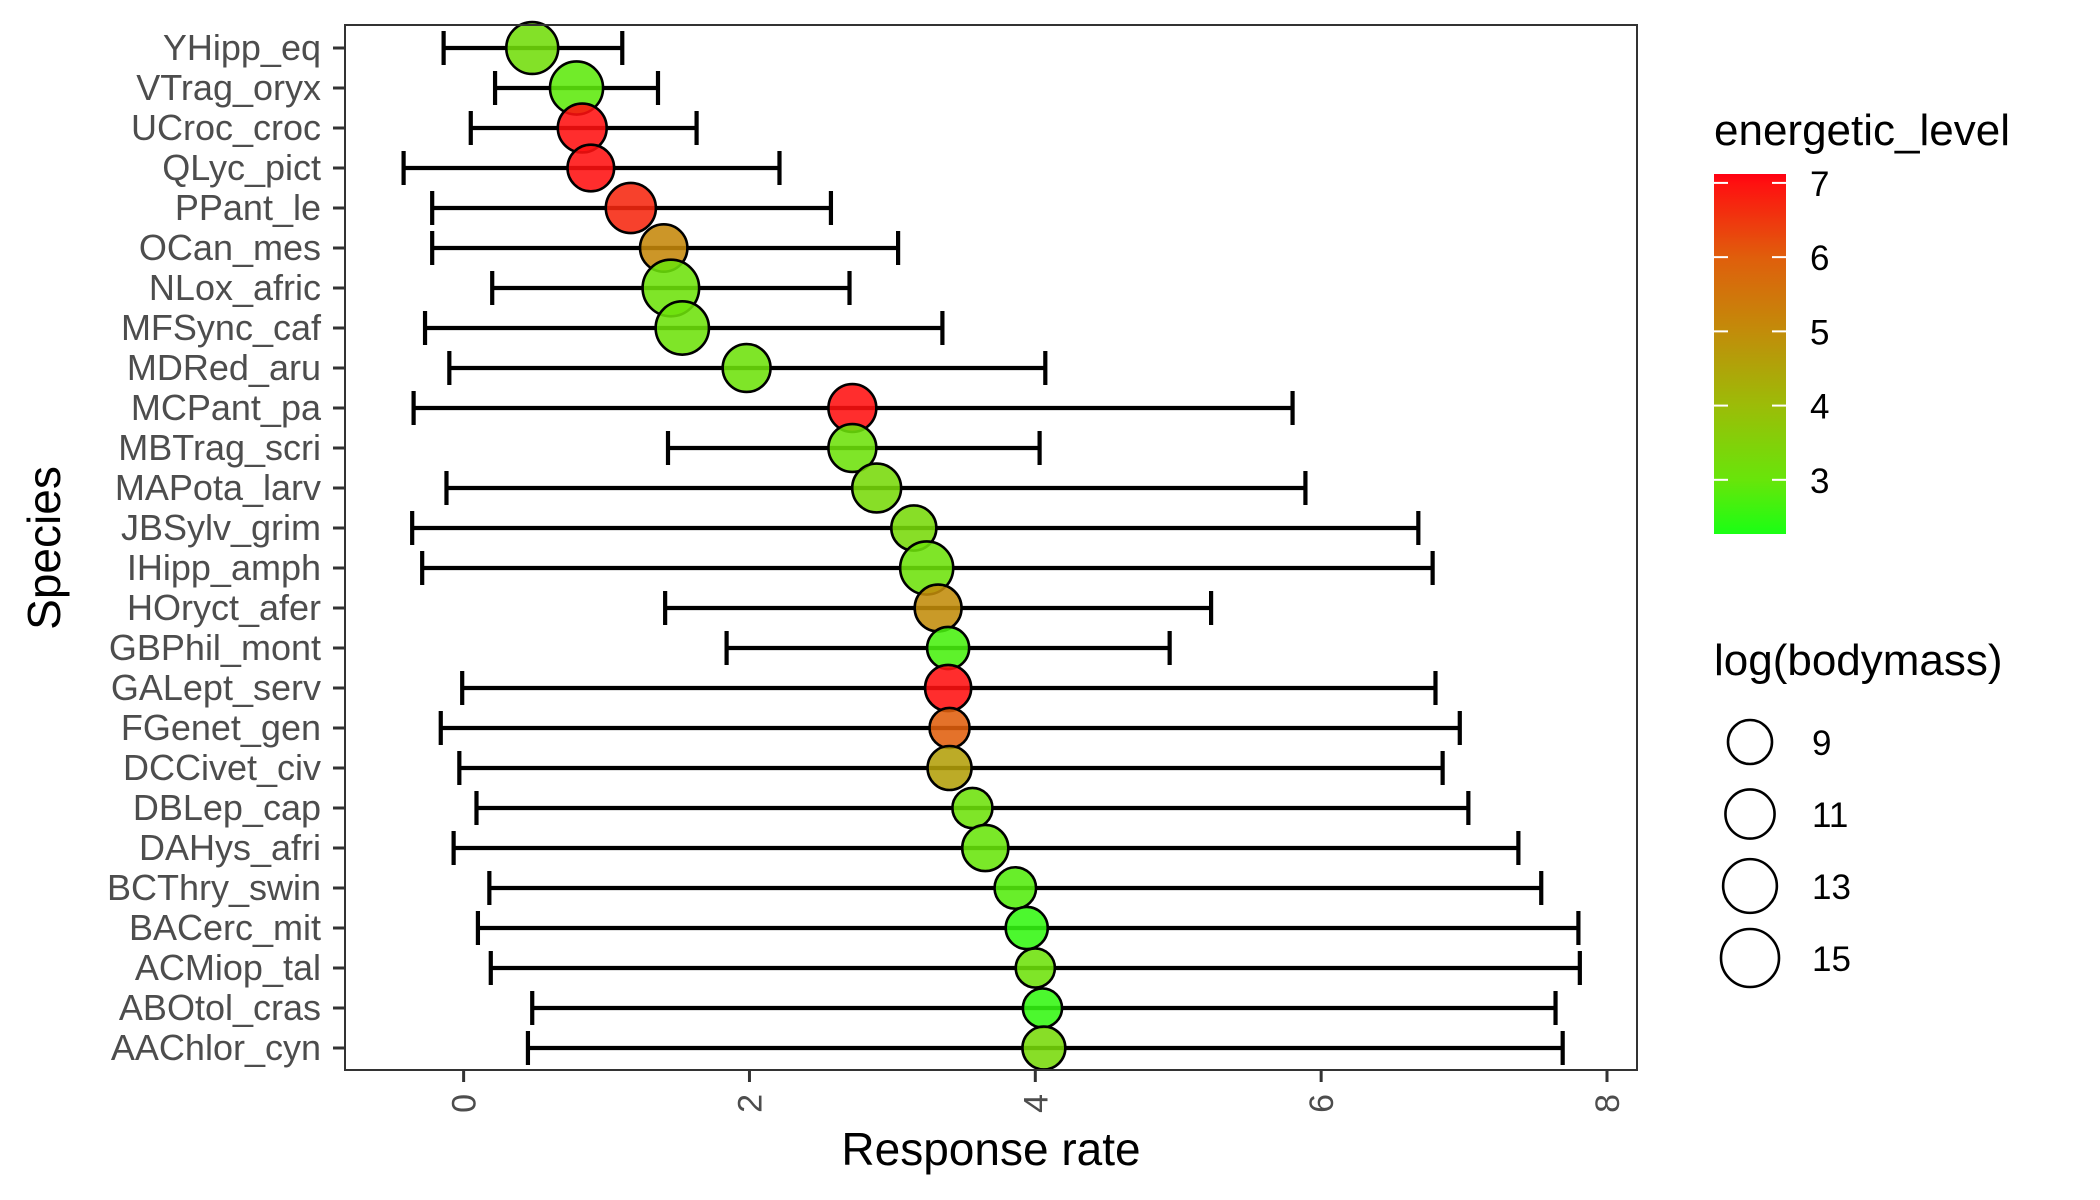 The width and height of the screenshot is (2100, 1200). Describe the element at coordinates (221, 527) in the screenshot. I see `y-tick-label: JBSylv_grim` at that location.